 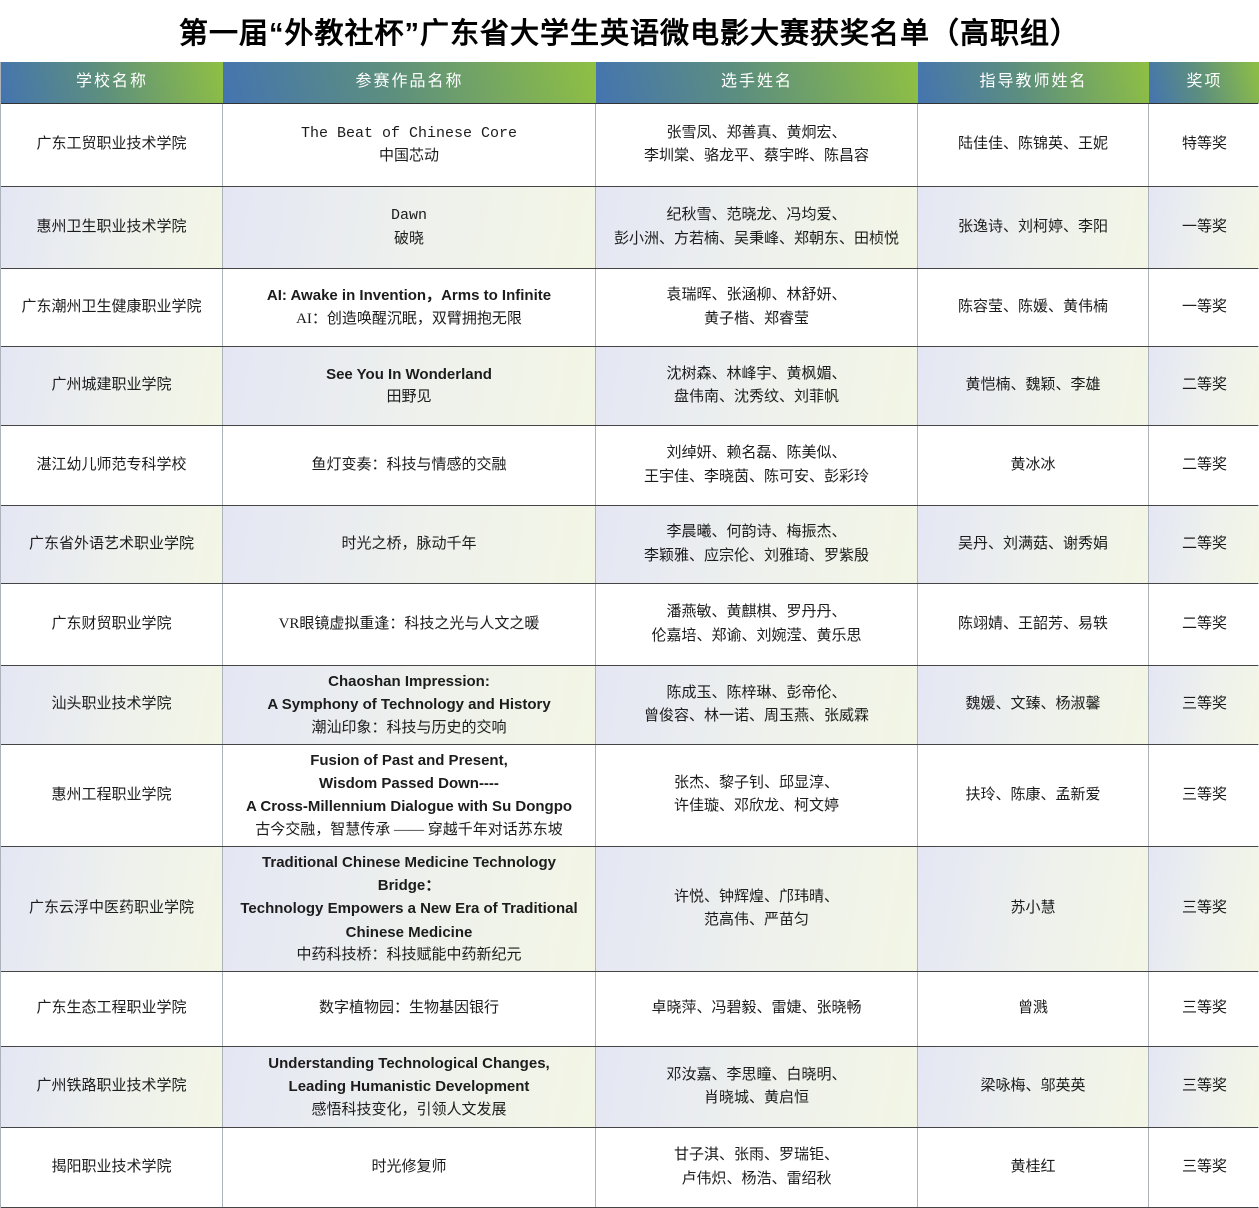 What do you see at coordinates (408, 156) in the screenshot?
I see `work-line: 中国芯动` at bounding box center [408, 156].